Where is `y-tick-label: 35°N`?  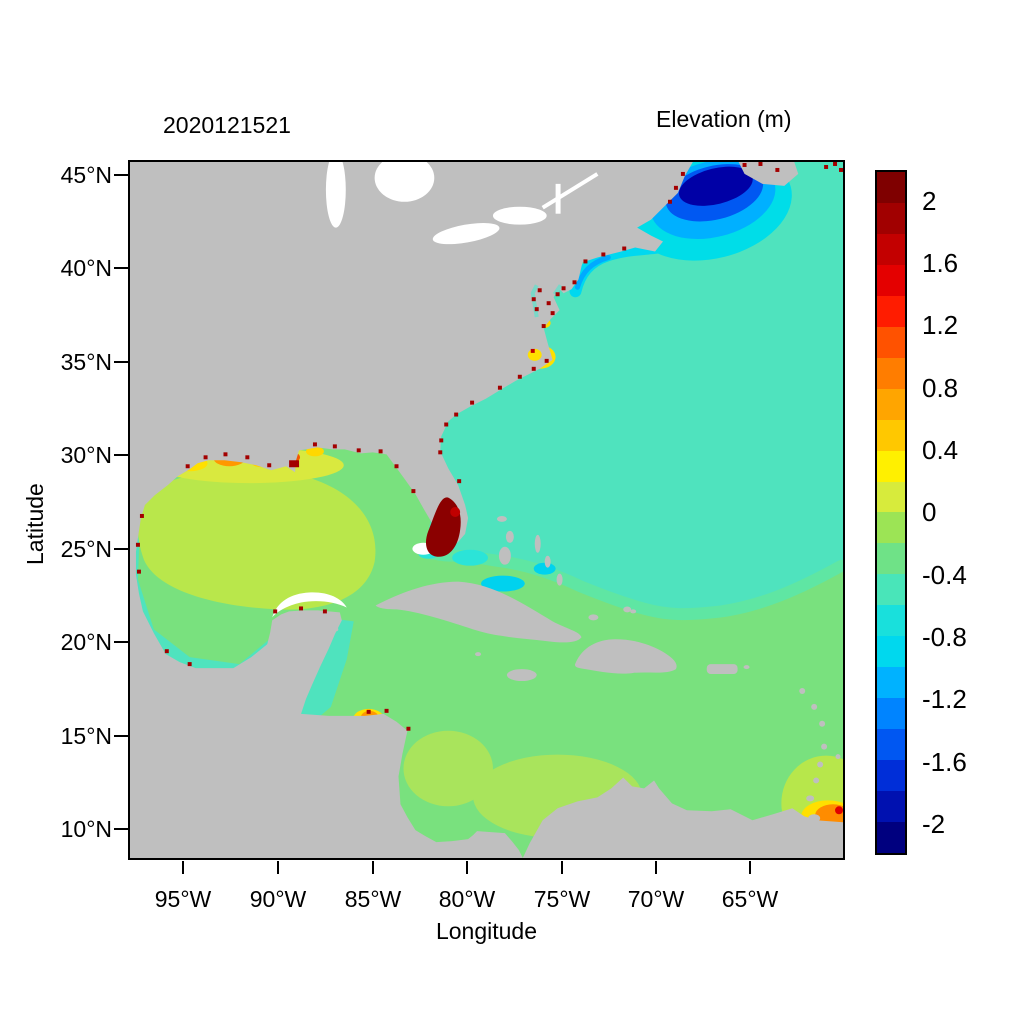 y-tick-label: 35°N is located at coordinates (86, 362).